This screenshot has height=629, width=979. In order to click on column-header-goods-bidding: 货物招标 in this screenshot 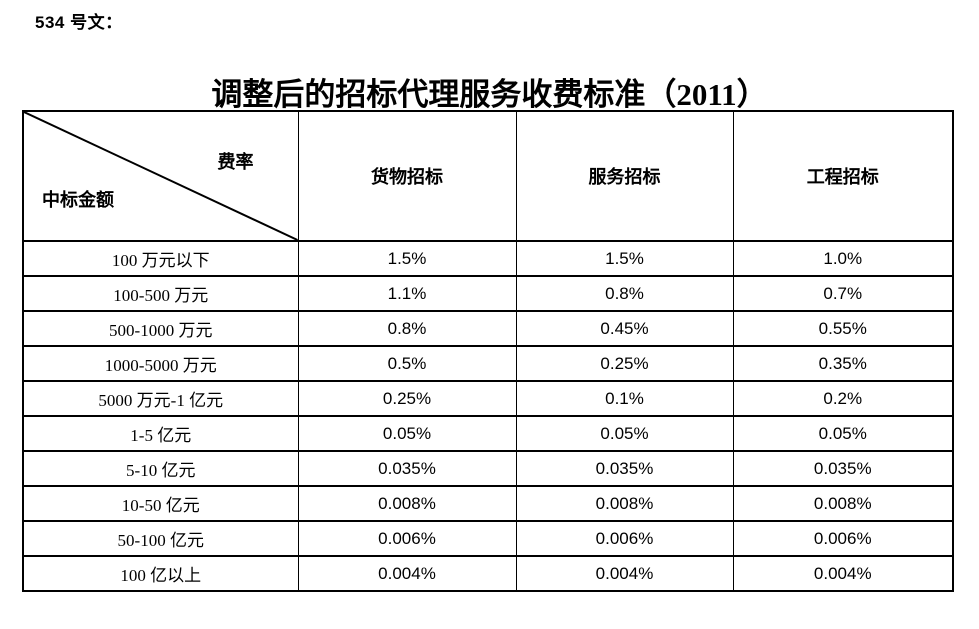, I will do `click(407, 176)`.